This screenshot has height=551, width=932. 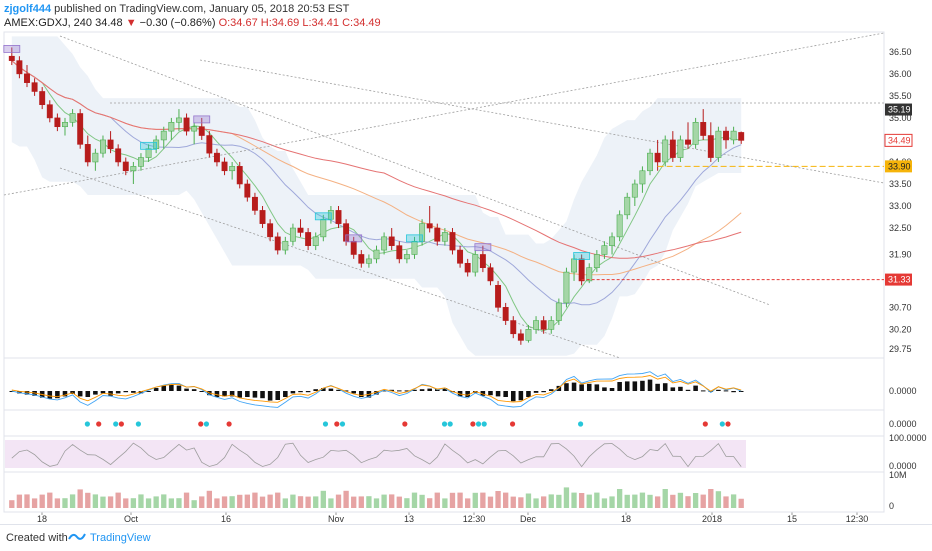 I want to click on ohlc-values: O:34.67 H:34.69 L:34.41 C:34.49, so click(x=299, y=23).